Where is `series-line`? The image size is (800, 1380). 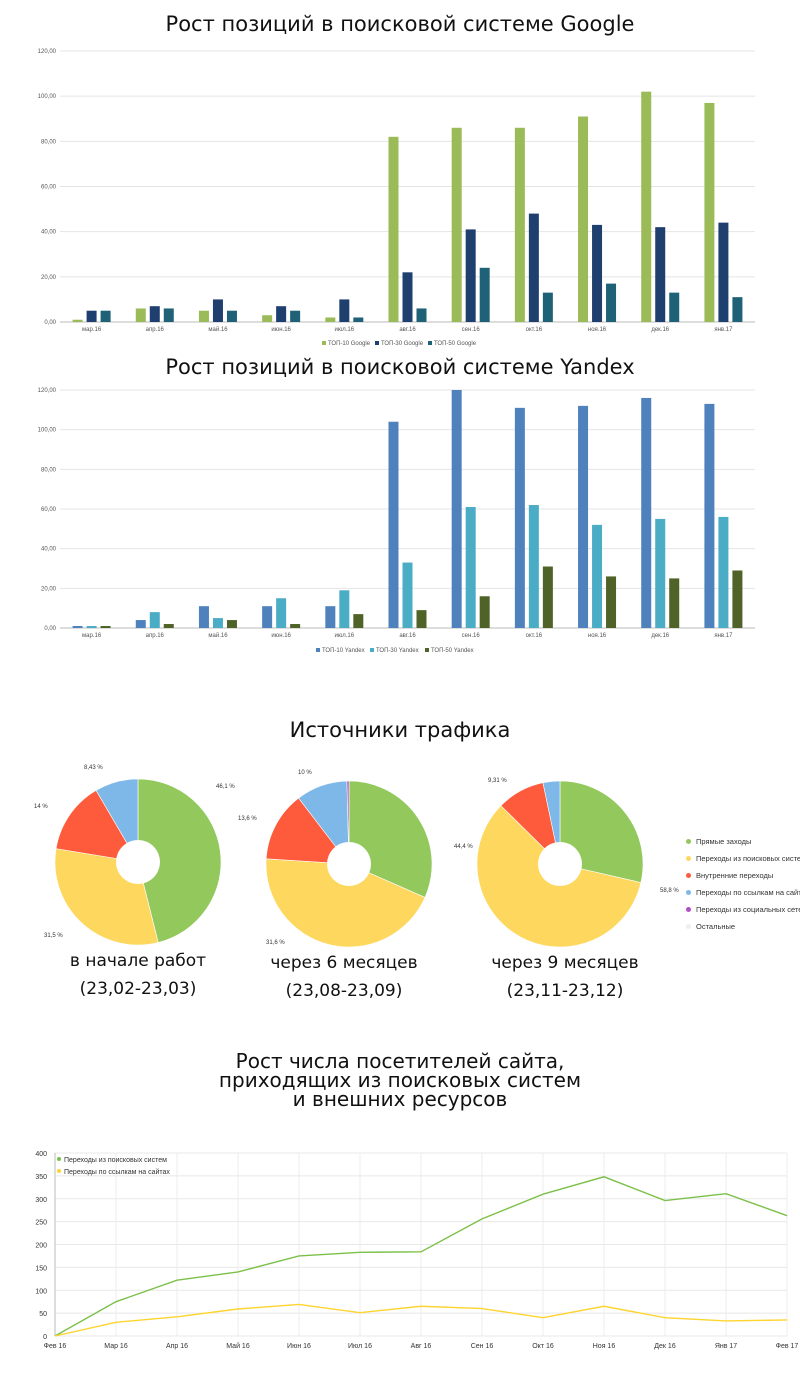 series-line is located at coordinates (421, 1320).